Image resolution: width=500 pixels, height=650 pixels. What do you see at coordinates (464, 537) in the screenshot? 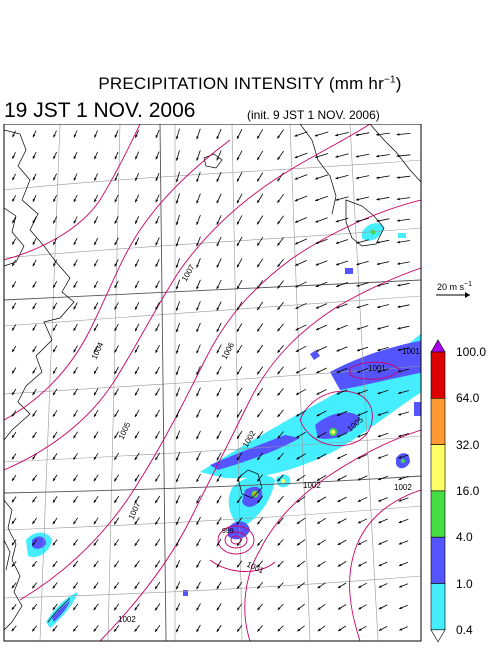
I see `colorbar-level-label: 4.0` at bounding box center [464, 537].